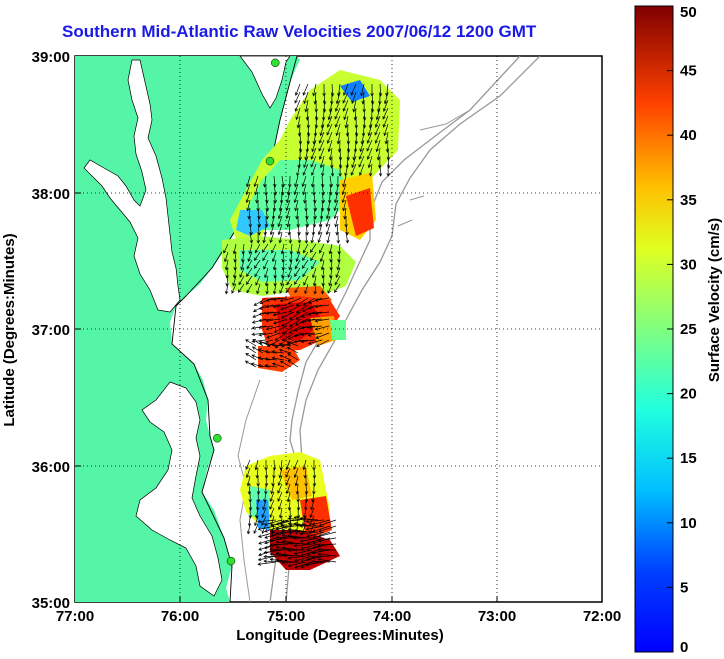 This screenshot has height=659, width=724. What do you see at coordinates (688, 458) in the screenshot?
I see `colorbar-tick-label: 15` at bounding box center [688, 458].